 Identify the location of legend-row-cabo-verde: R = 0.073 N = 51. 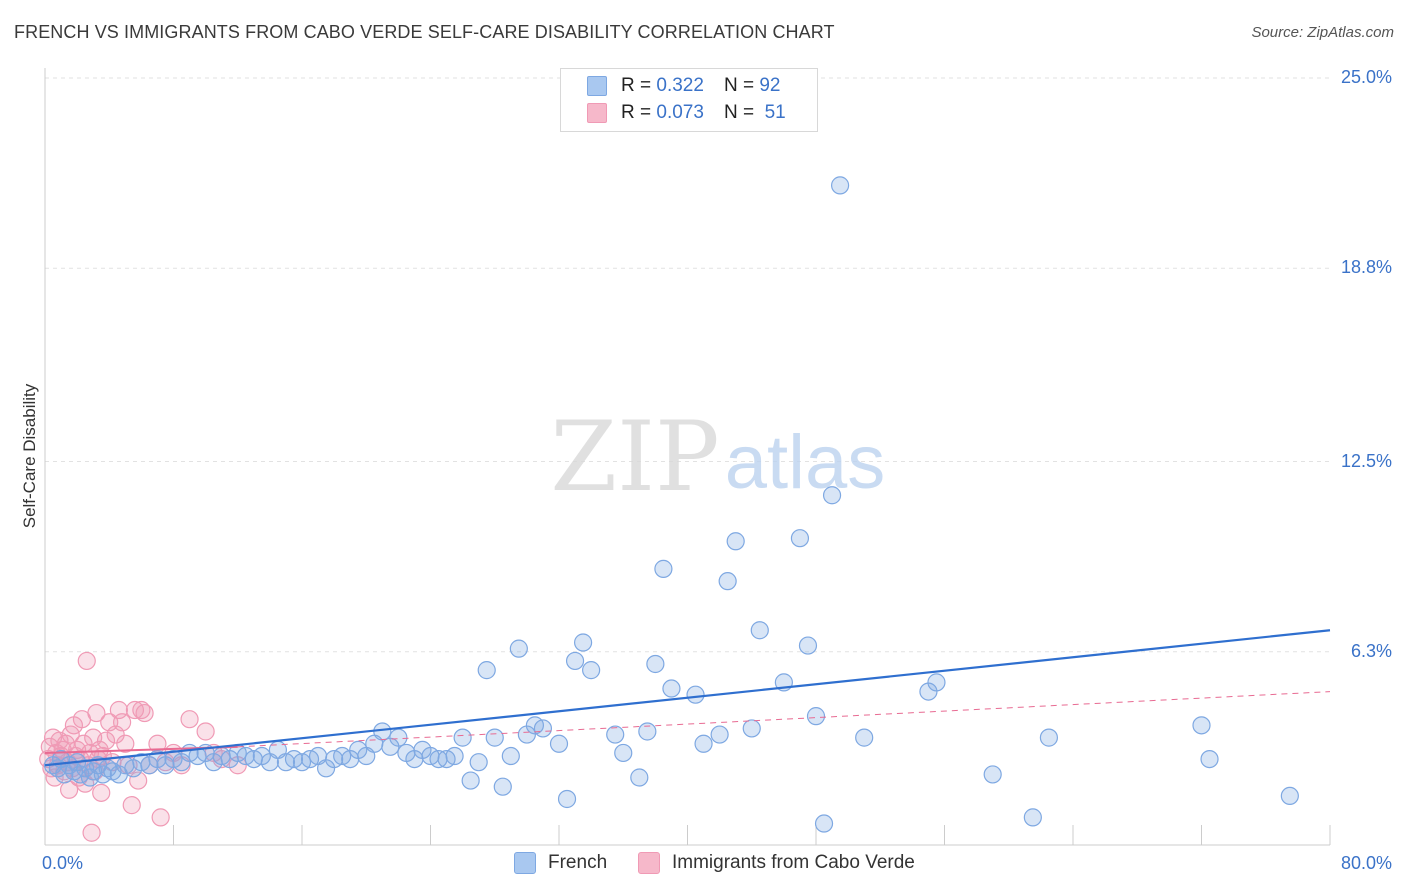
(686, 113).